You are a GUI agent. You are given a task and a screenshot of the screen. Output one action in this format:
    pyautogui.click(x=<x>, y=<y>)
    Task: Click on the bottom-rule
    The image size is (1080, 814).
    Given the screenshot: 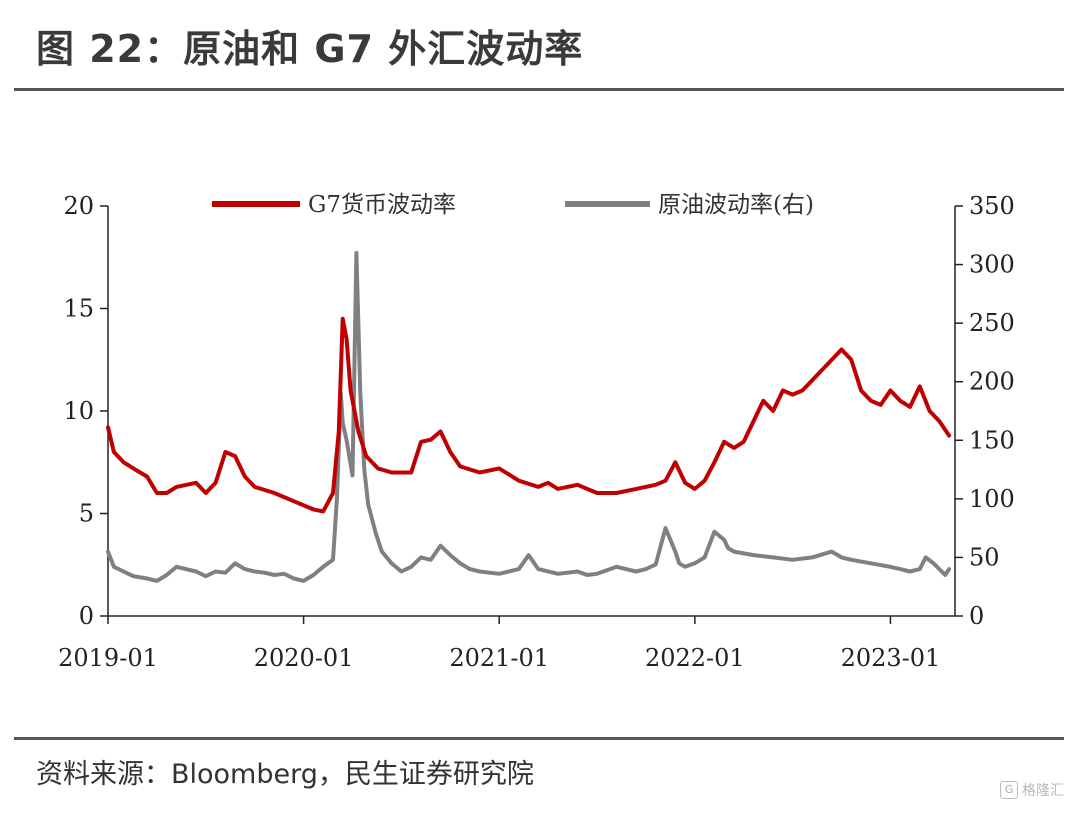 What is the action you would take?
    pyautogui.click(x=539, y=738)
    